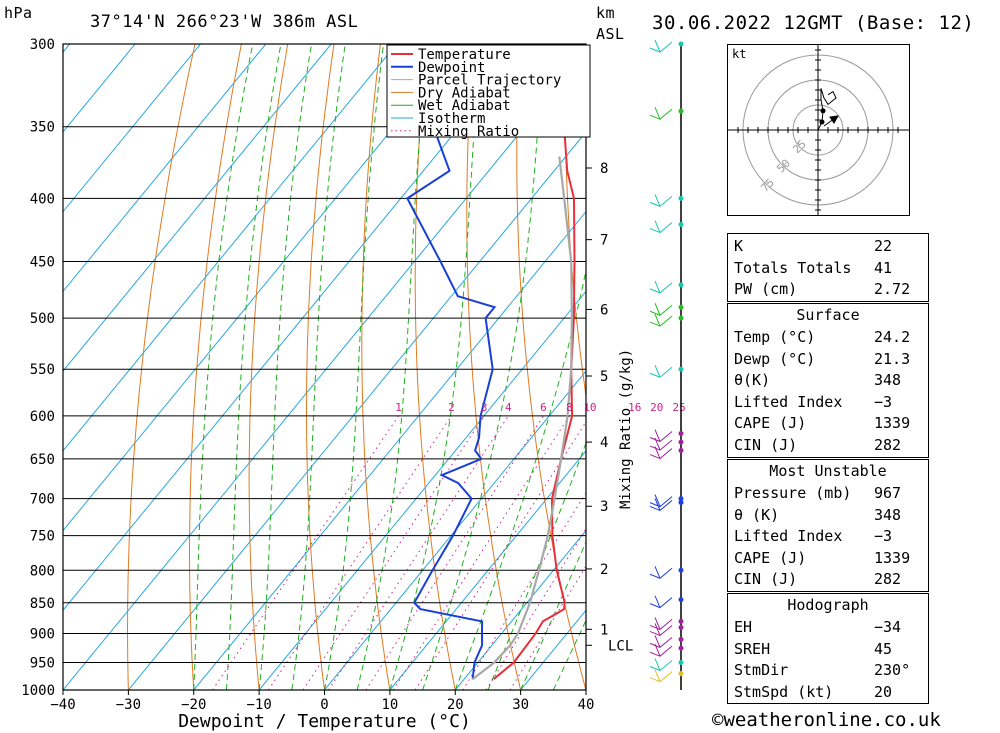 This screenshot has width=1000, height=733. I want to click on most-unstable-row: CIN (J) 282, so click(828, 580).